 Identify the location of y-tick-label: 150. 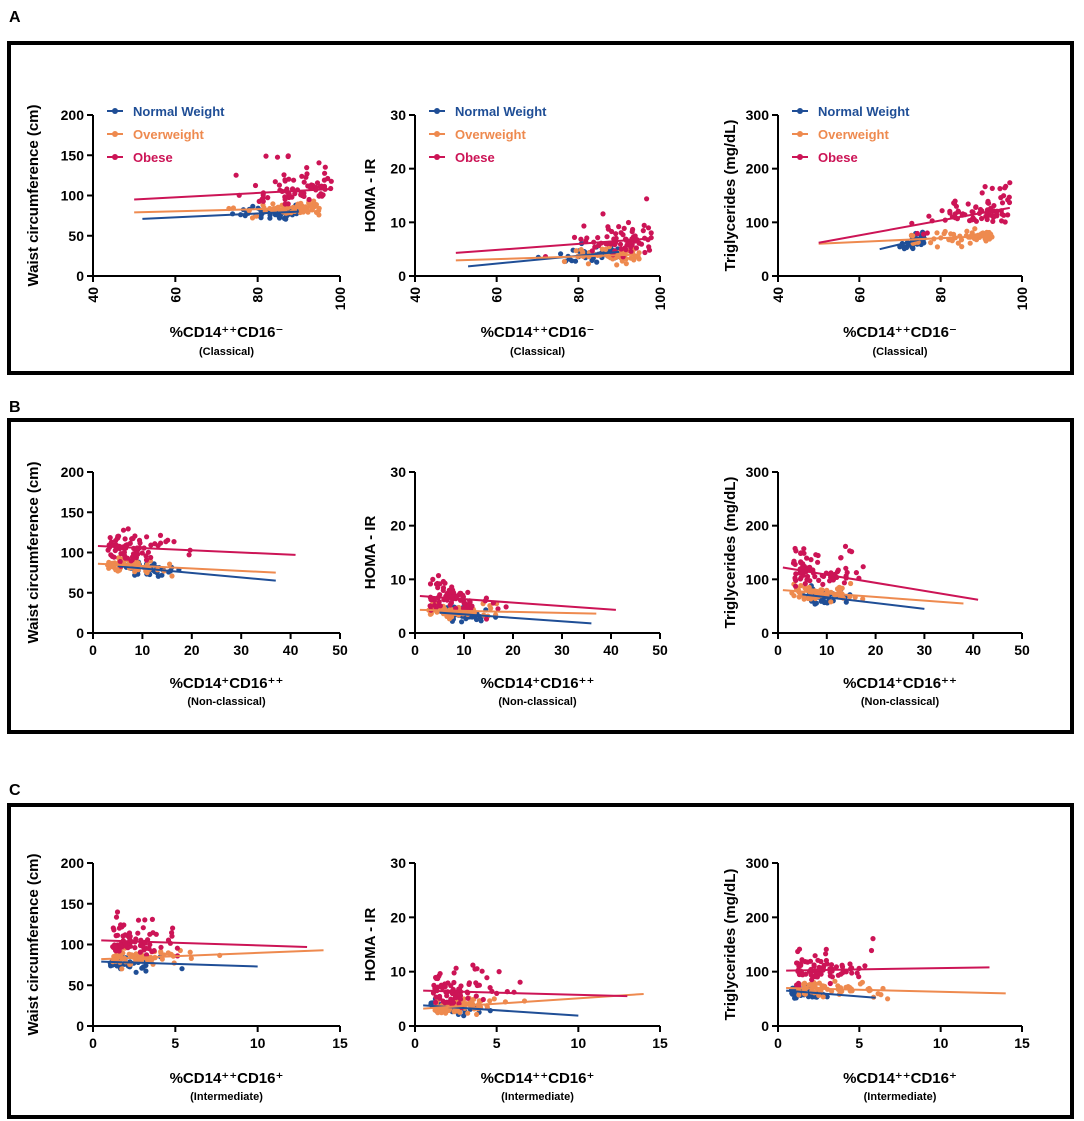
(73, 155).